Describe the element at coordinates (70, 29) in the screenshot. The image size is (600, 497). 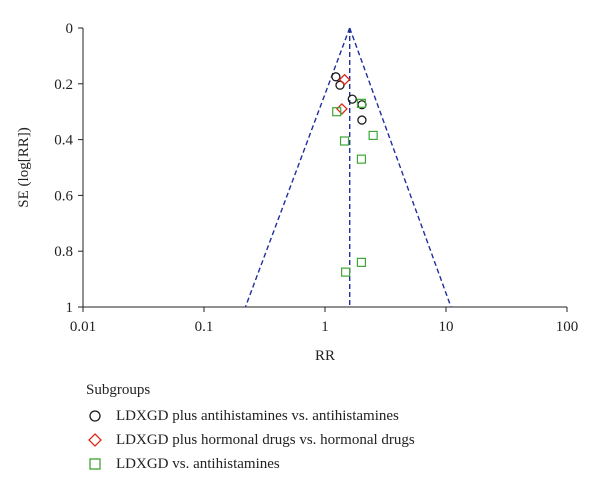
I see `y-tick-label: 0` at that location.